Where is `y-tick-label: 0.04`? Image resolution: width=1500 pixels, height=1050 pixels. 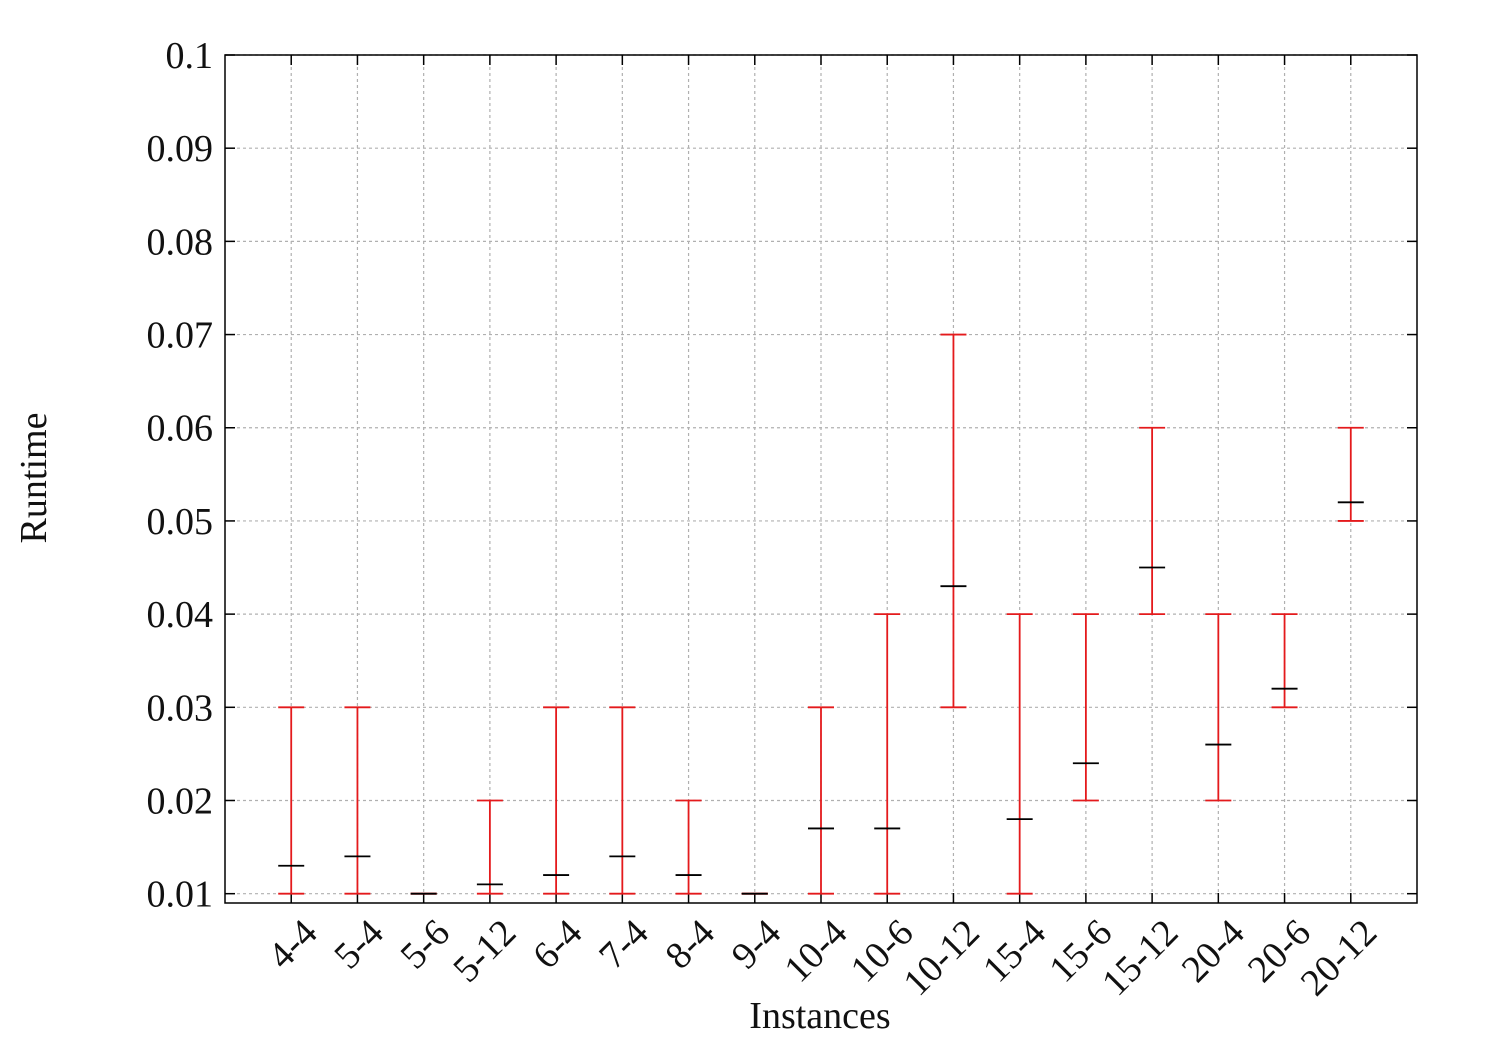
y-tick-label: 0.04 is located at coordinates (180, 615).